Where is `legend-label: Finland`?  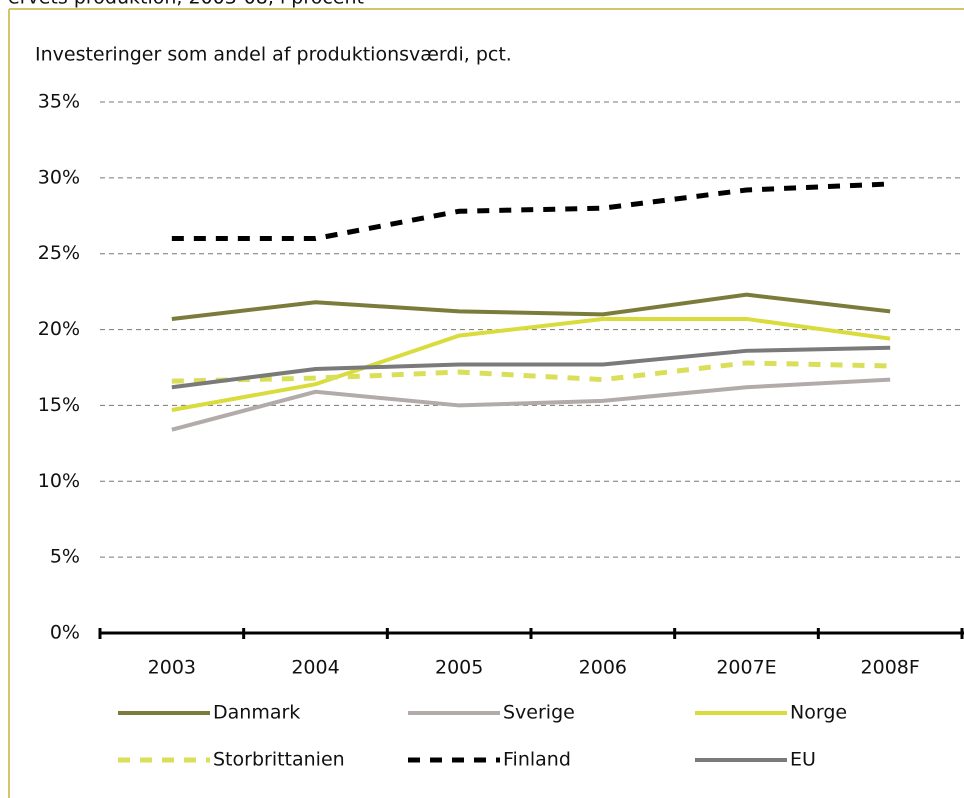 legend-label: Finland is located at coordinates (537, 760).